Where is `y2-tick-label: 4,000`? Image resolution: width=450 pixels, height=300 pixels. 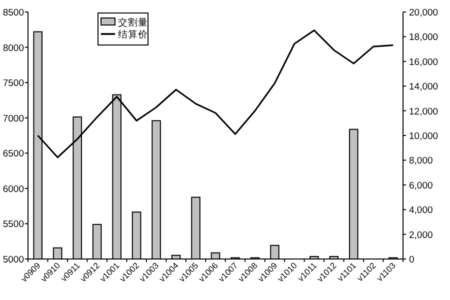 y2-tick-label: 4,000 is located at coordinates (421, 210).